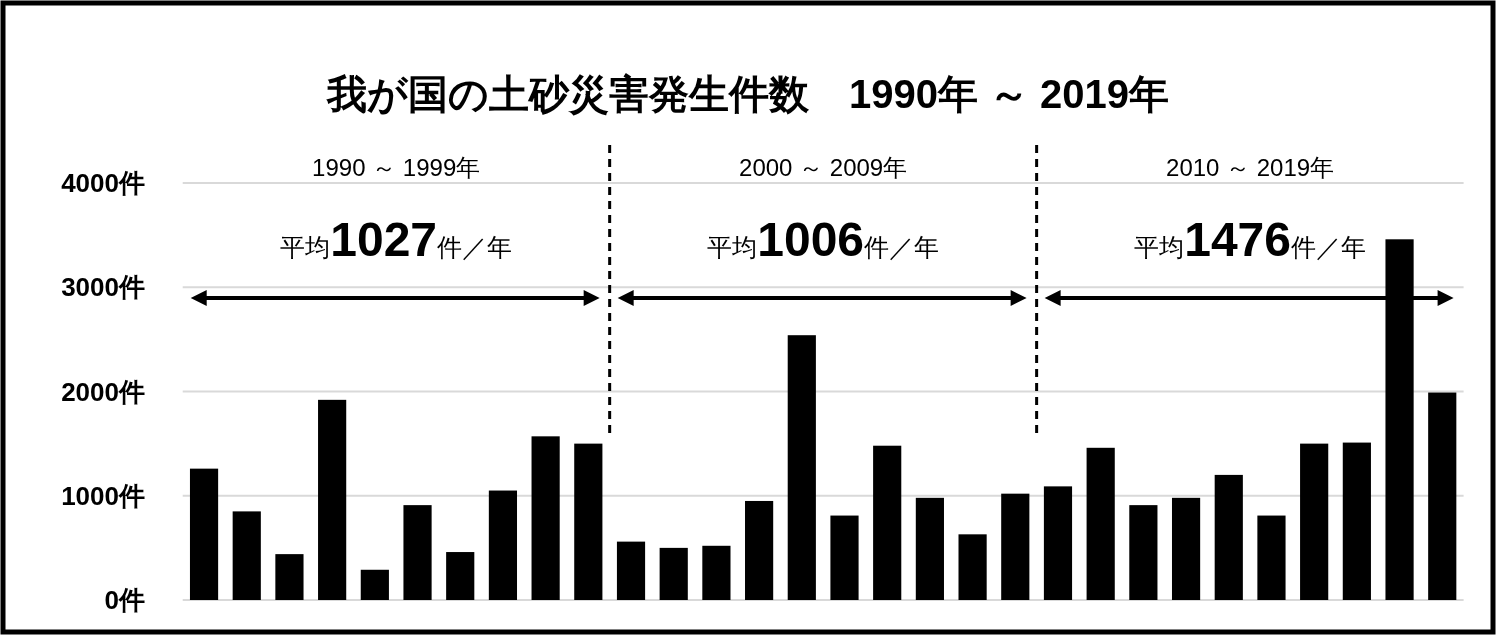 The width and height of the screenshot is (1496, 635). What do you see at coordinates (103, 183) in the screenshot?
I see `y-tick-label: 4000件` at bounding box center [103, 183].